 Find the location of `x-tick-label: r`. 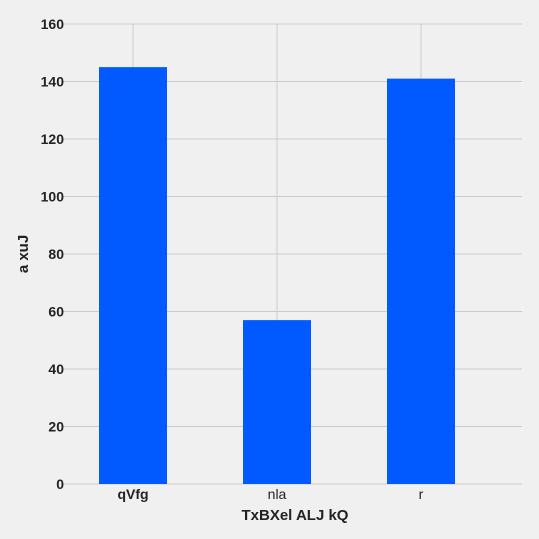

x-tick-label: r is located at coordinates (421, 494).